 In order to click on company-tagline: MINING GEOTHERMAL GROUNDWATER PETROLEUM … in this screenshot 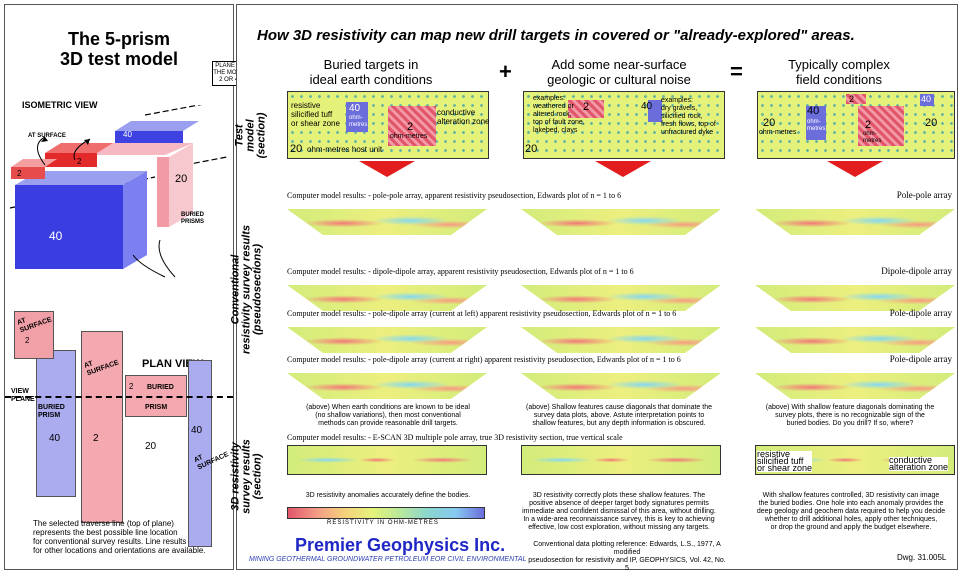, I will do `click(388, 559)`.